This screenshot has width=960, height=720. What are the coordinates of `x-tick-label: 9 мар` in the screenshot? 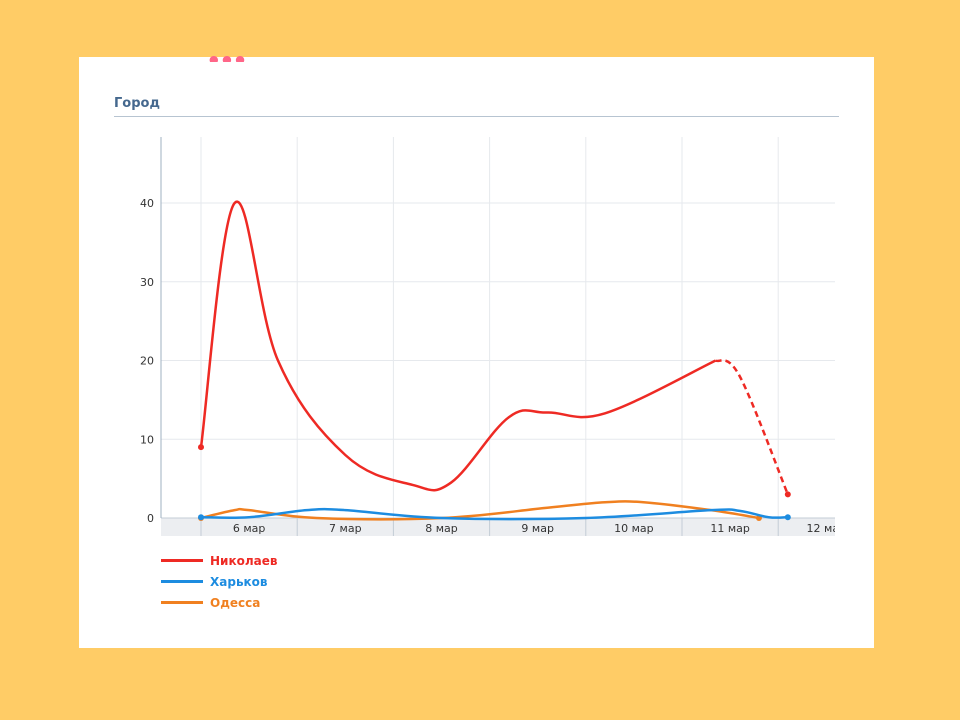 It's located at (537, 528).